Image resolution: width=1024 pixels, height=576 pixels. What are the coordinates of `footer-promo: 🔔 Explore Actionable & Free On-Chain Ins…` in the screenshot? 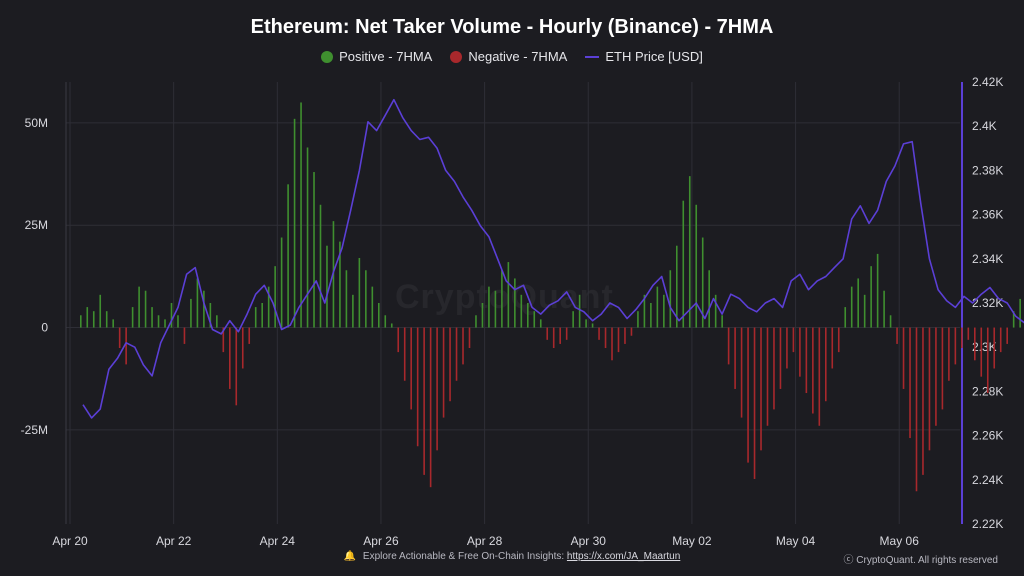 It's located at (512, 556).